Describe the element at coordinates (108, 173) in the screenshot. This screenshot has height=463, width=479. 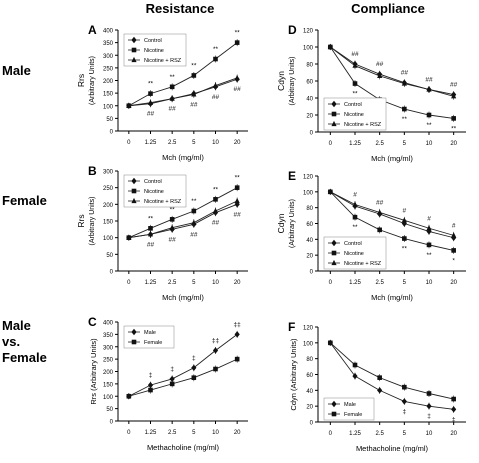
I see `y-tick-label: 300` at that location.